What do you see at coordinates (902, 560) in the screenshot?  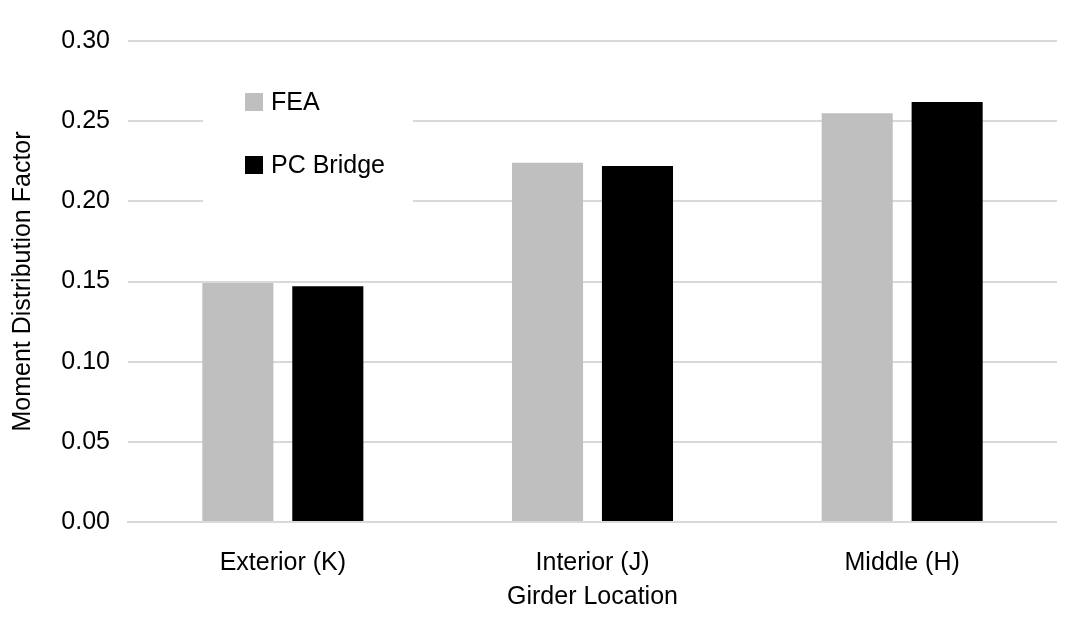 I see `x-tick-label: Middle (H)` at bounding box center [902, 560].